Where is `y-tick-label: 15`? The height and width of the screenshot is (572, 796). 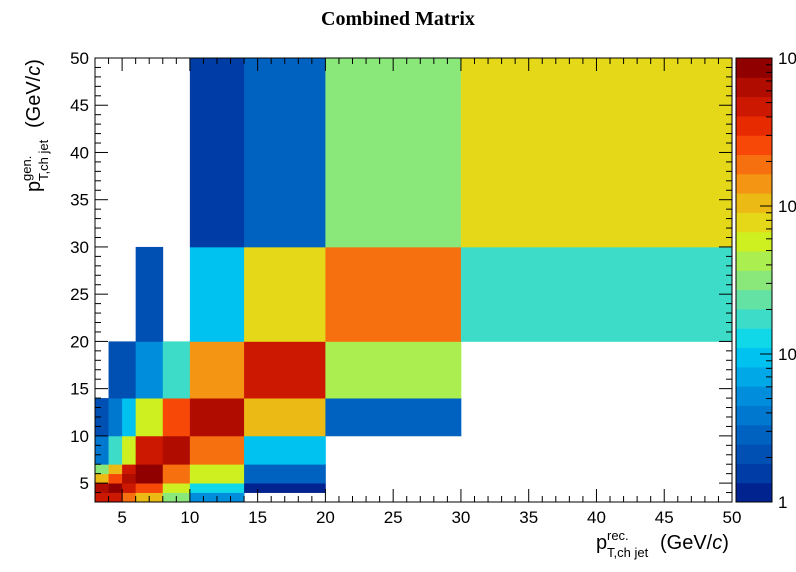
y-tick-label: 15 is located at coordinates (79, 389).